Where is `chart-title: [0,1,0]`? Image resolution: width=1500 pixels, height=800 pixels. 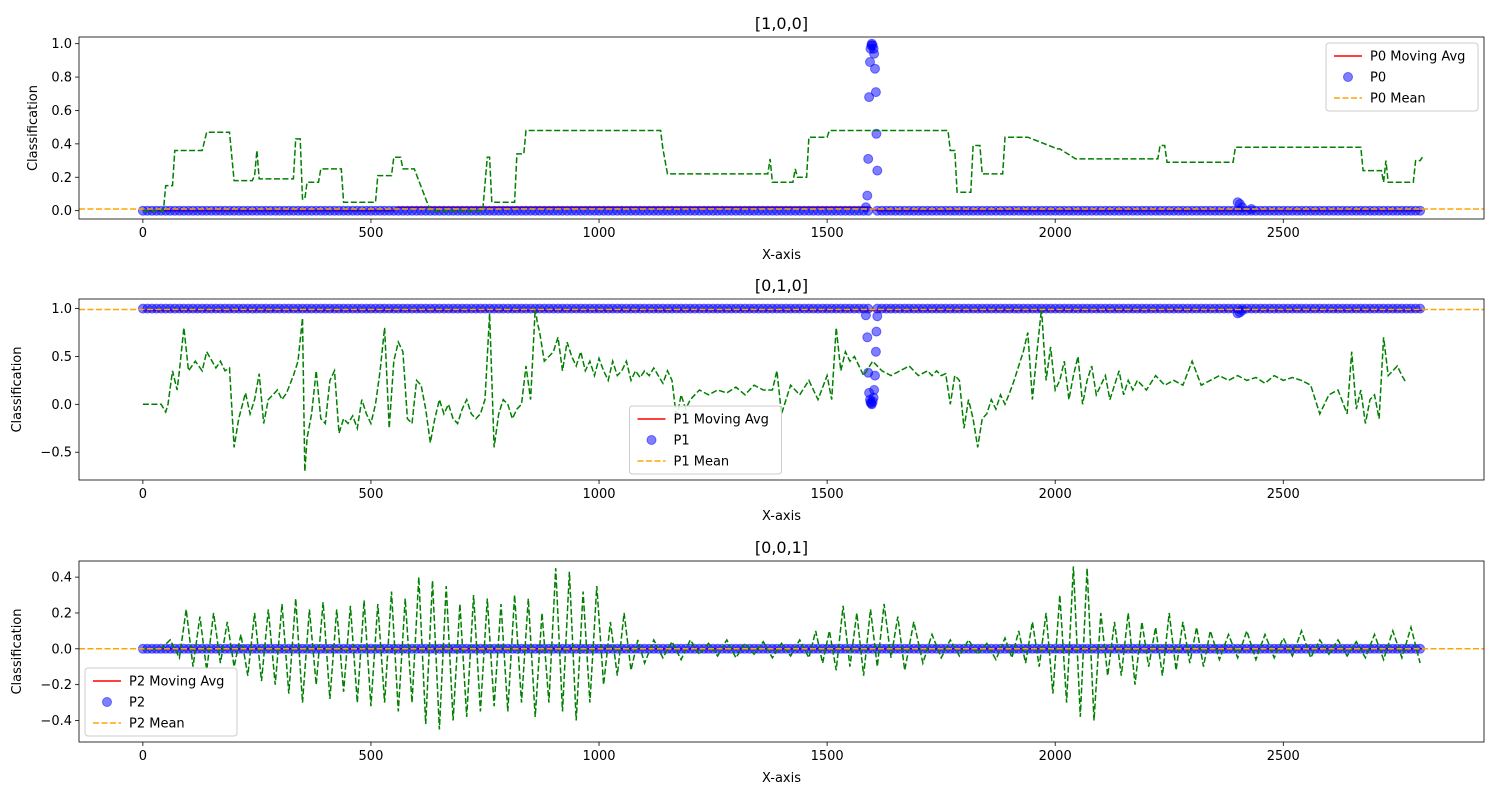
chart-title: [0,1,0] is located at coordinates (781, 285).